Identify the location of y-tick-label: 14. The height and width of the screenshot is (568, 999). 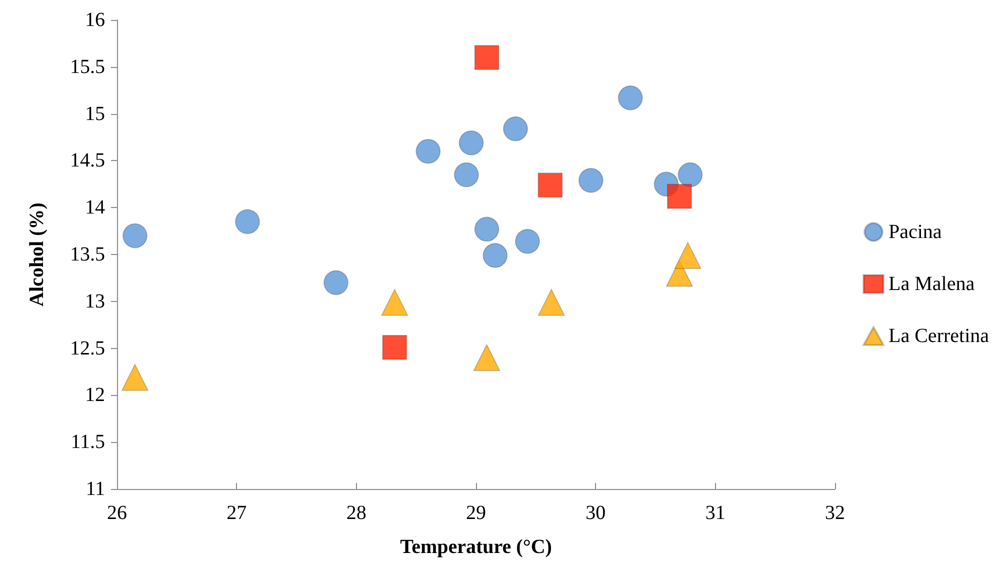
(95, 207).